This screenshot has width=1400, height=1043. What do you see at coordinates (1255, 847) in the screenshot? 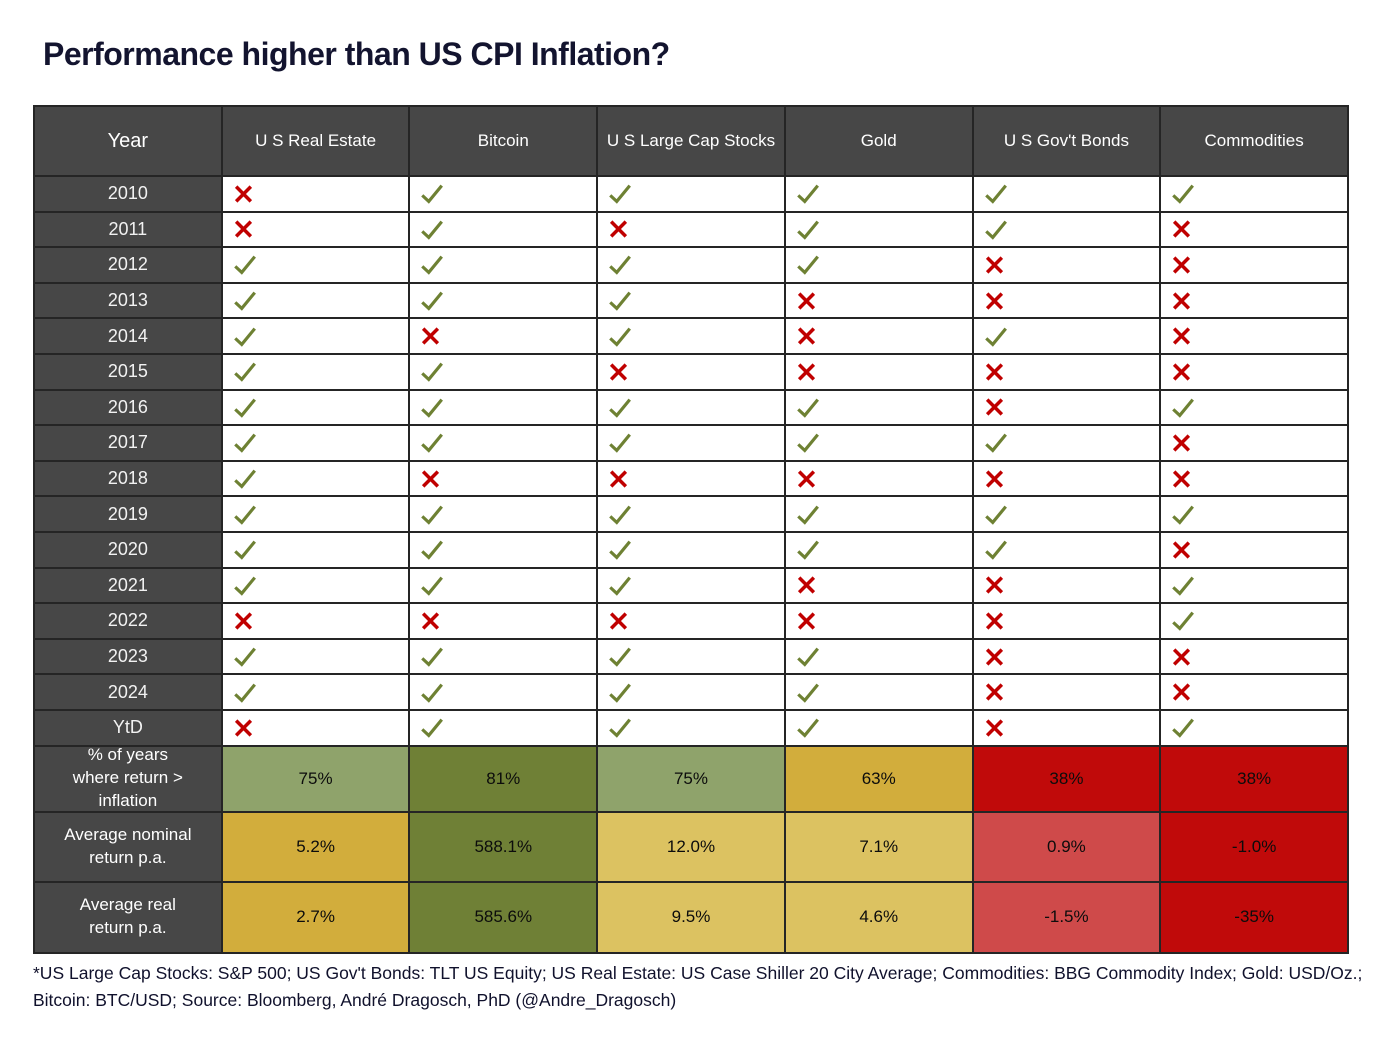
I see `summary-value-cell: -1.0%` at bounding box center [1255, 847].